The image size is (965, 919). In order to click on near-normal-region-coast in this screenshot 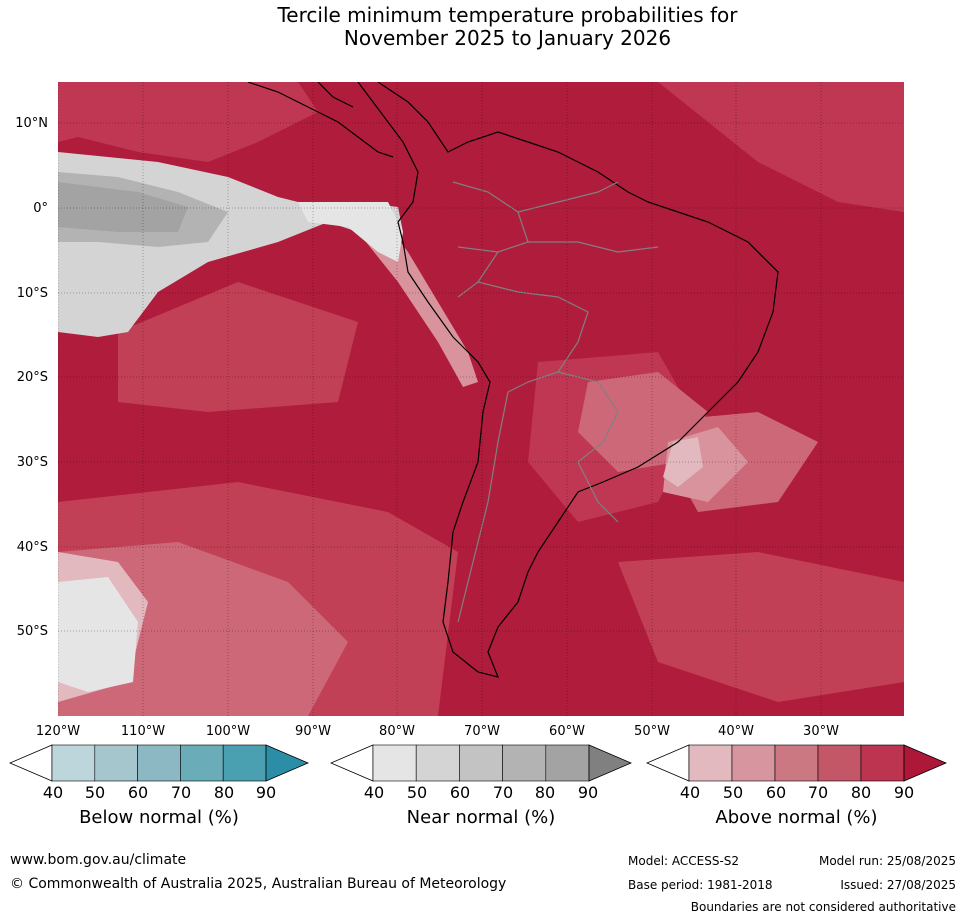, I will do `click(350, 232)`.